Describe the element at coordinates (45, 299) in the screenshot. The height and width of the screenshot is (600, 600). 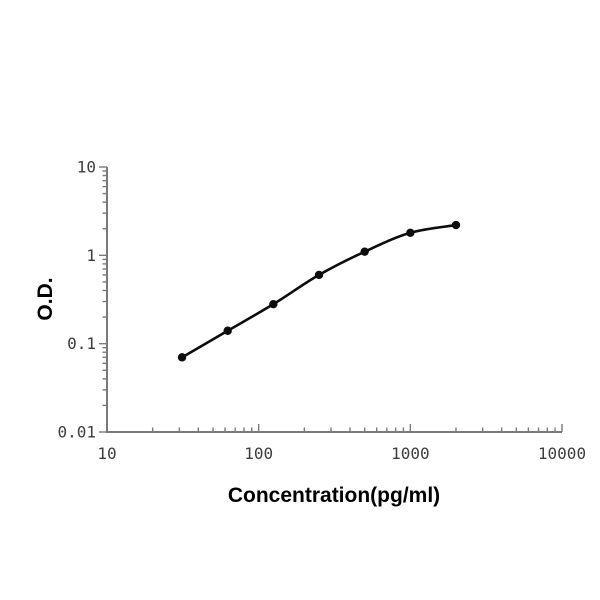
I see `y-axis-title: O.D.` at that location.